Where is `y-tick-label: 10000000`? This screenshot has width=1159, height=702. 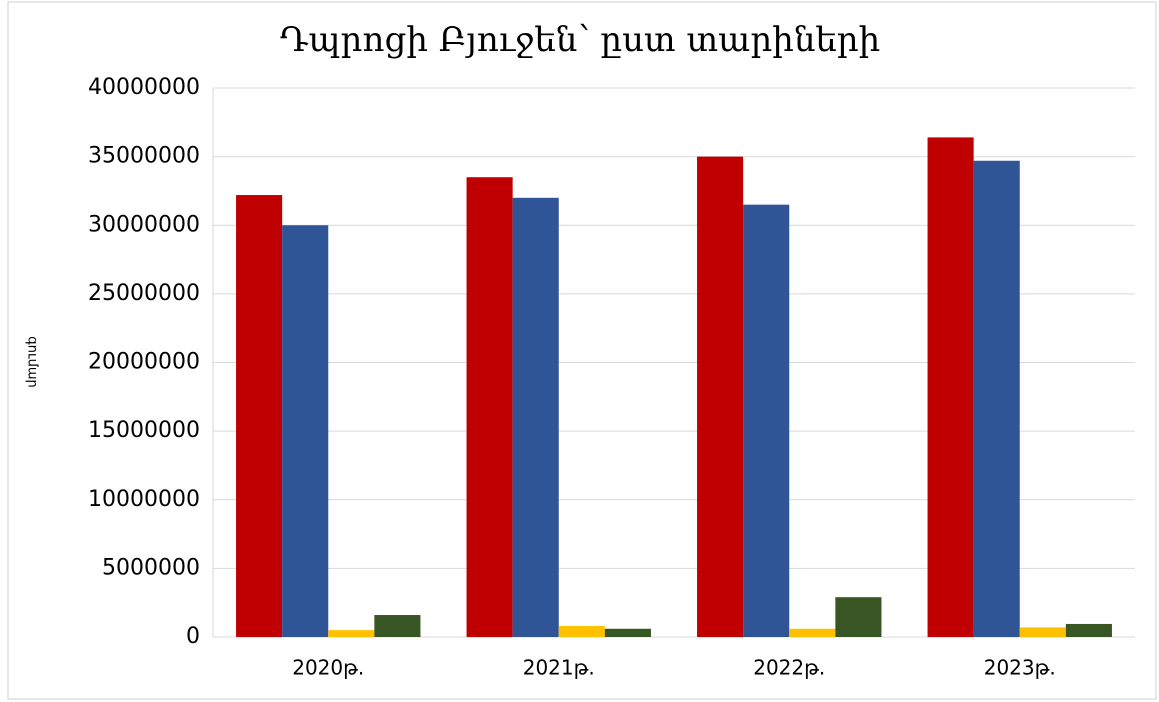
y-tick-label: 10000000 is located at coordinates (144, 499).